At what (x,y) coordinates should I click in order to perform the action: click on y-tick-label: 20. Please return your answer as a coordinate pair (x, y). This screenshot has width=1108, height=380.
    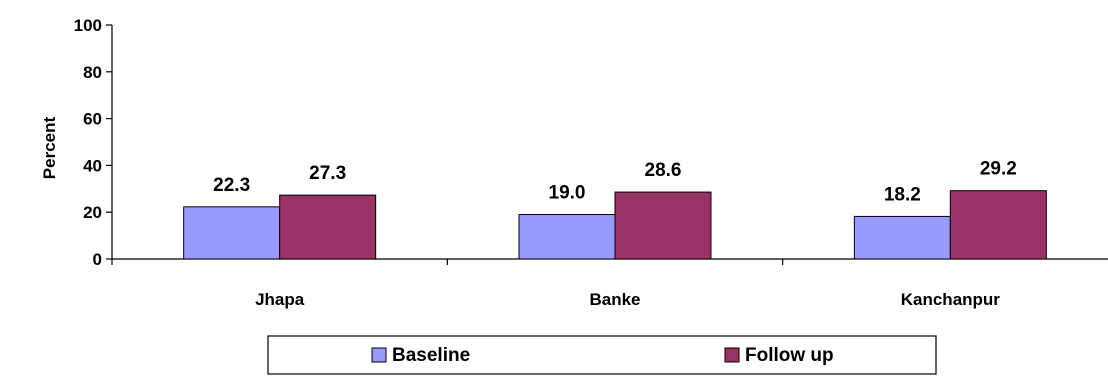
    Looking at the image, I should click on (92, 212).